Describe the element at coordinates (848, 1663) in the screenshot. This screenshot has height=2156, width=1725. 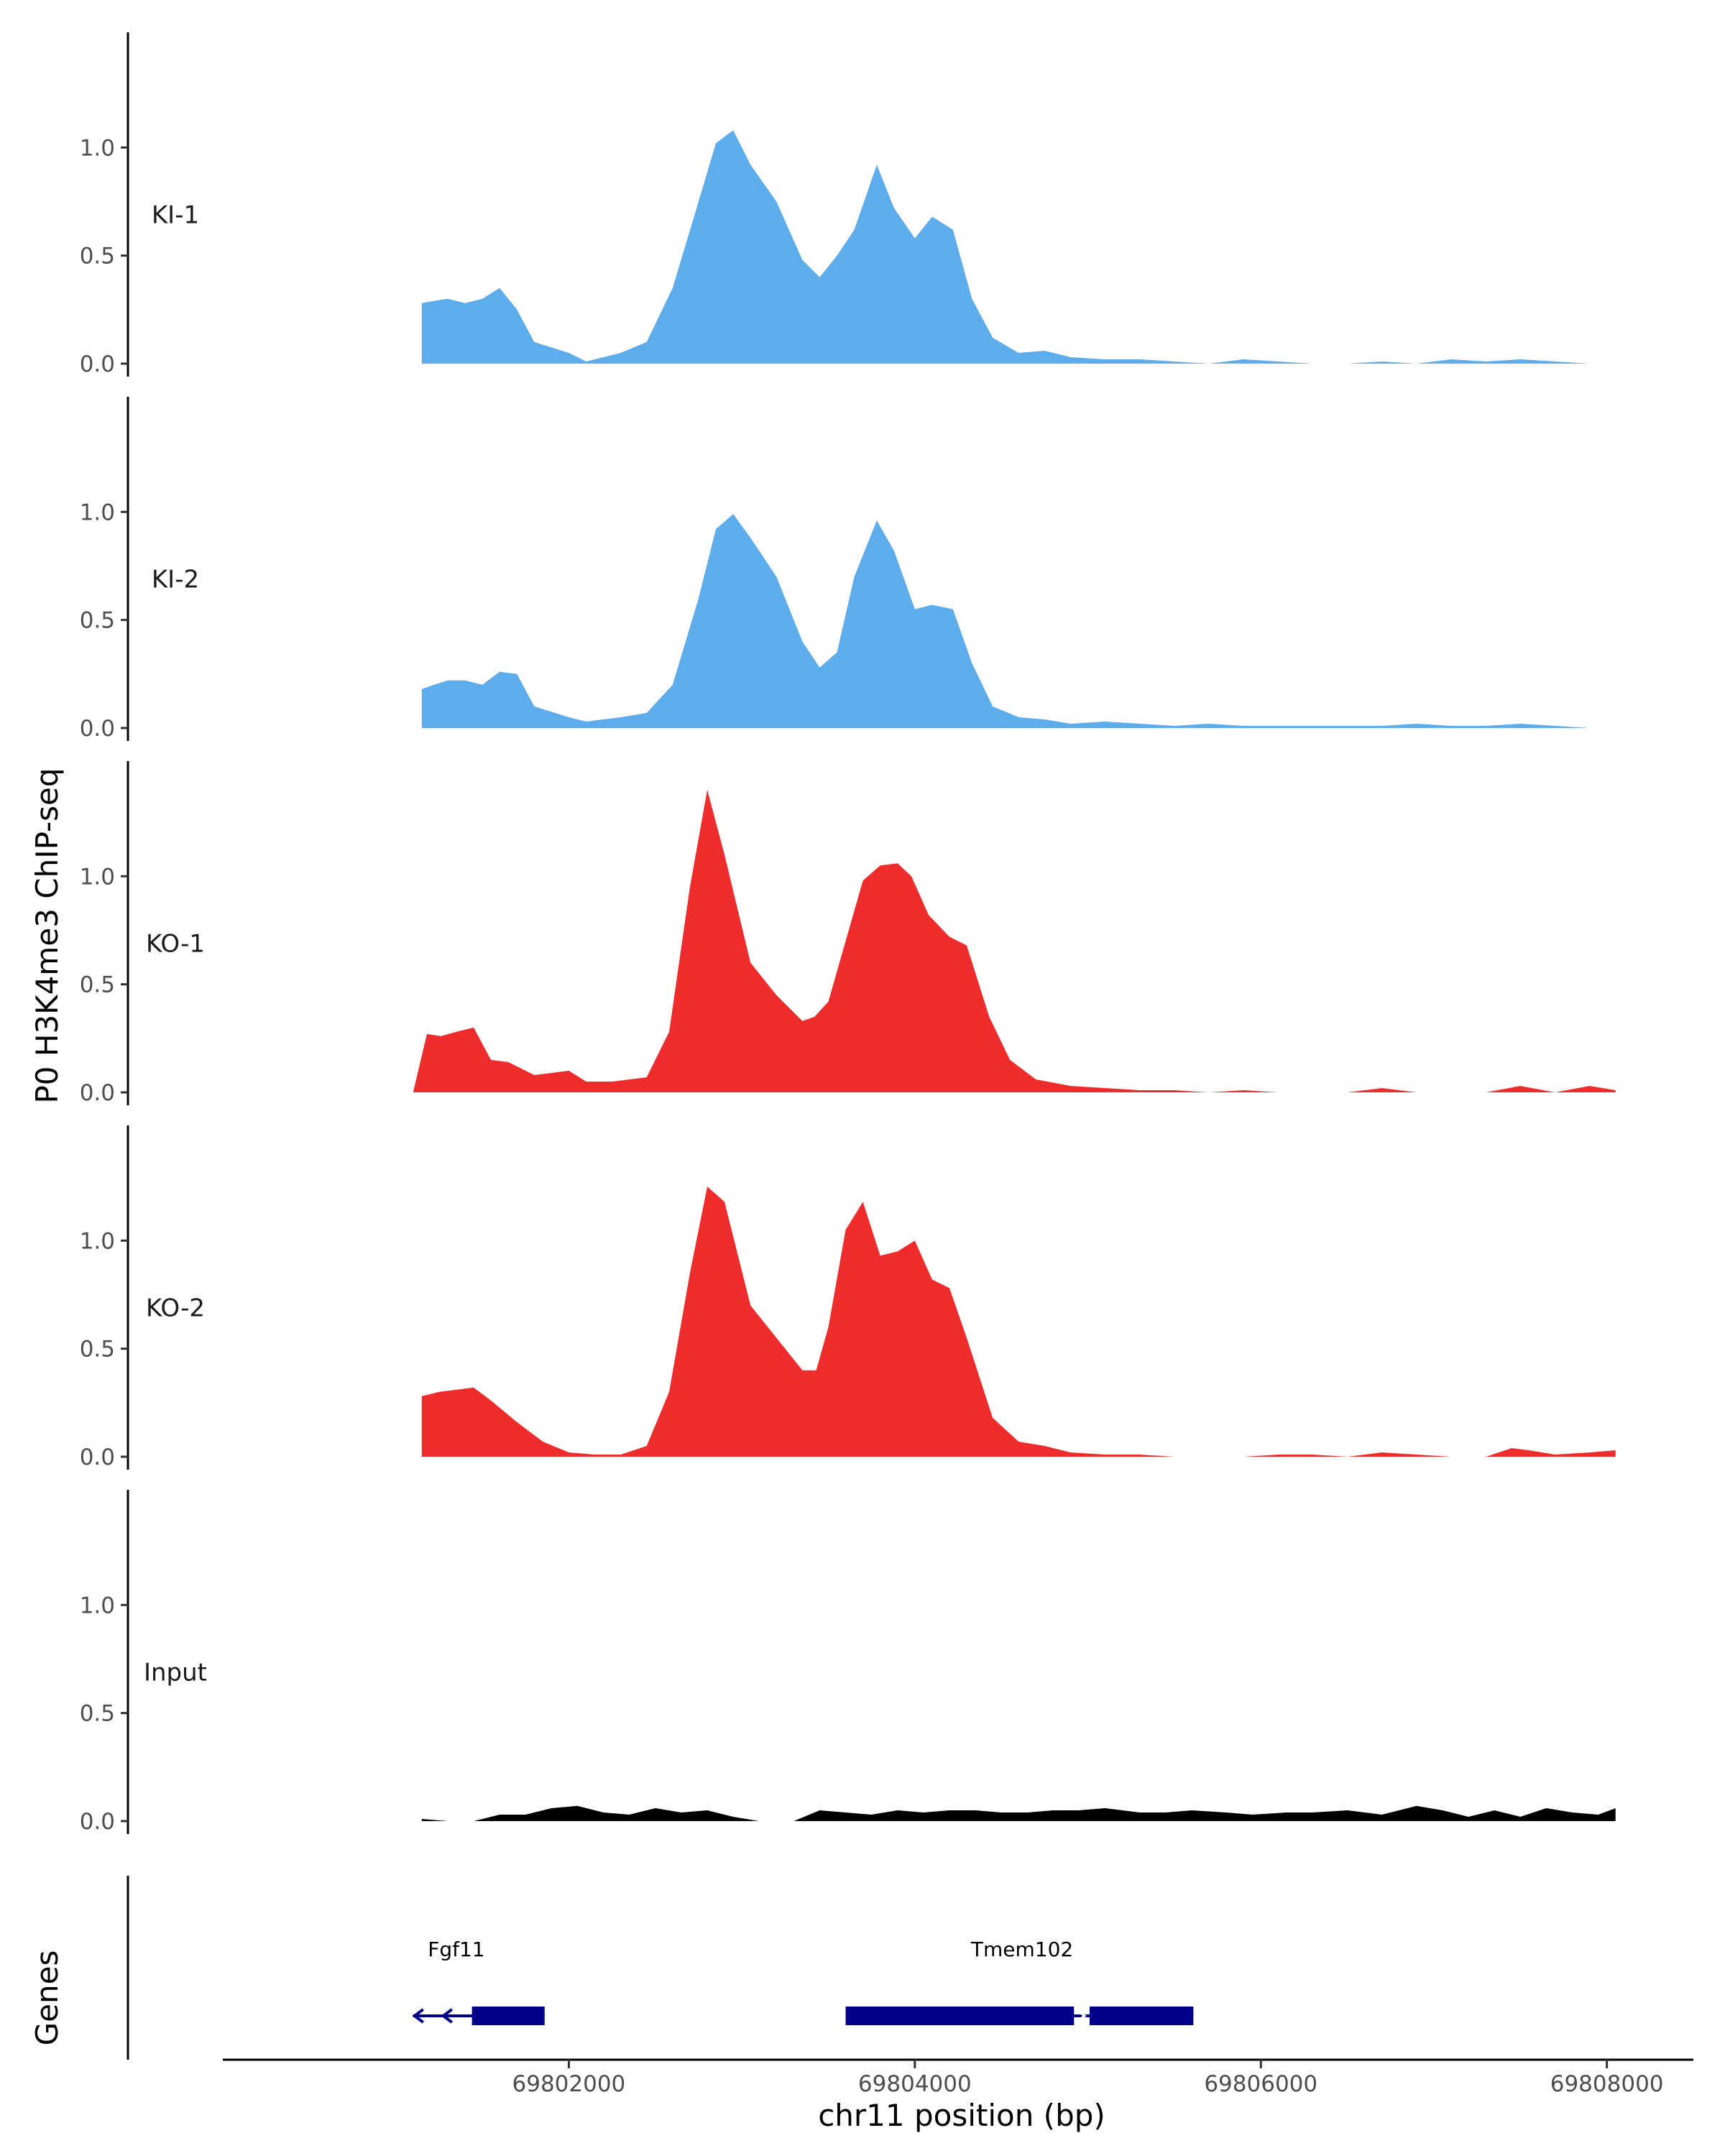
I see `track-input: 0.0 0.5 1.0 Input` at that location.